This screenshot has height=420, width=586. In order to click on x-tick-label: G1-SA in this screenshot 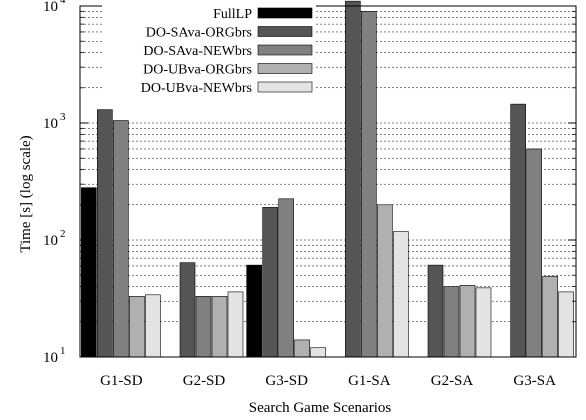, I will do `click(369, 381)`.